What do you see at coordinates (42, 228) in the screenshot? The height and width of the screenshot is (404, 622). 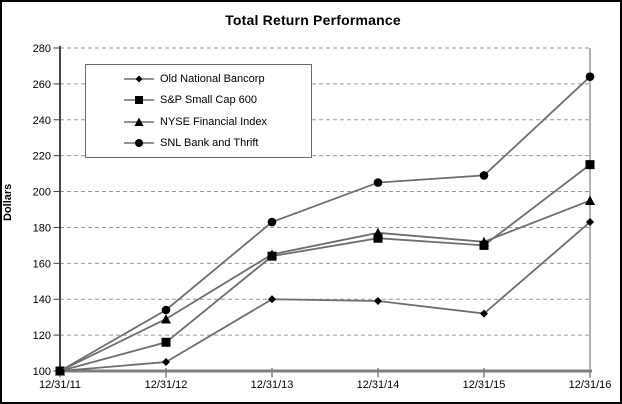 I see `y-tick-label: 180` at bounding box center [42, 228].